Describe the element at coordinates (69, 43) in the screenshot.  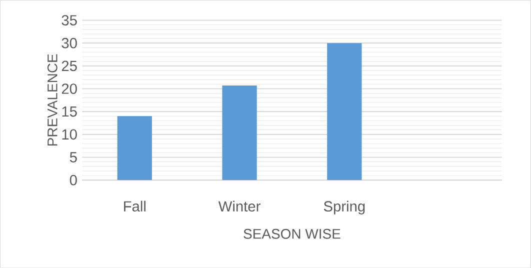
I see `y-tick-label: 30` at that location.